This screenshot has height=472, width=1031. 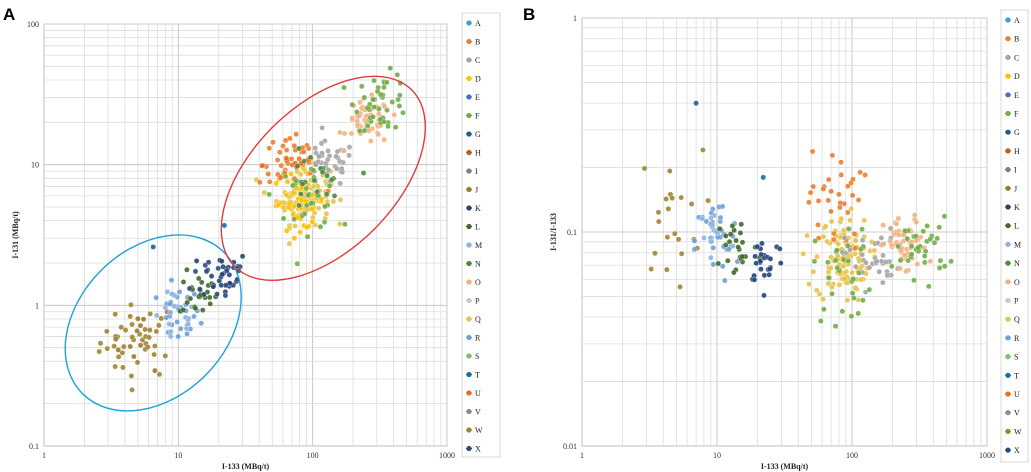 I want to click on legend-label-f: F, so click(x=1016, y=114).